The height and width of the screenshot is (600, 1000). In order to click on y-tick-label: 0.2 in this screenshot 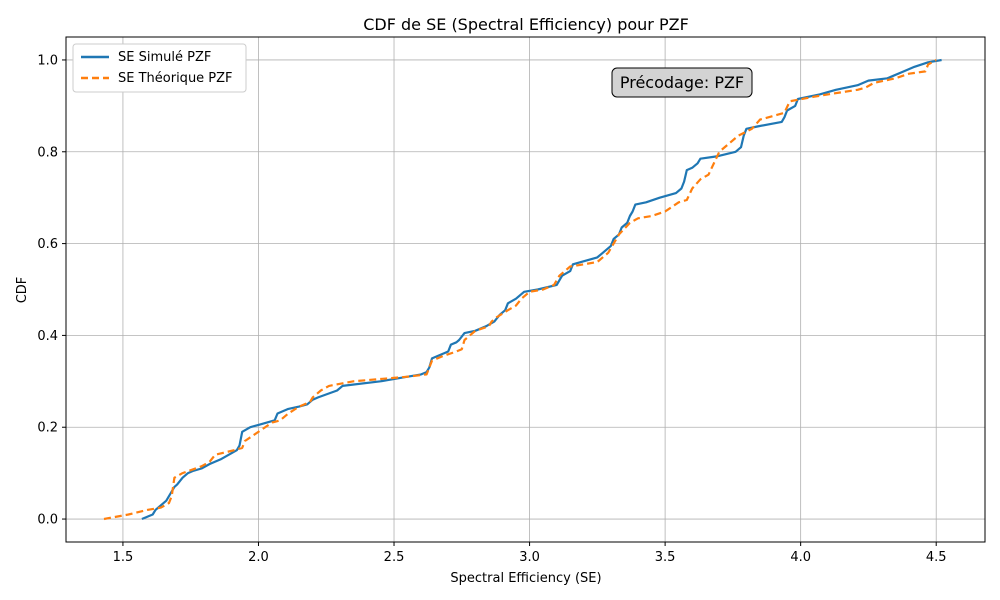, I will do `click(47, 428)`.